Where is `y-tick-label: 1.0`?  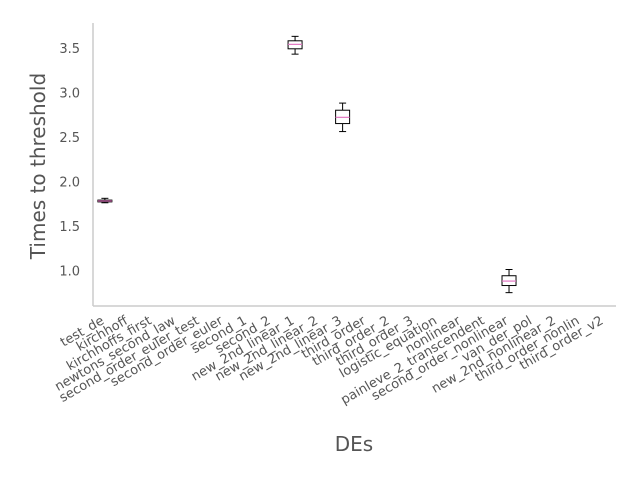
y-tick-label: 1.0 is located at coordinates (69, 271).